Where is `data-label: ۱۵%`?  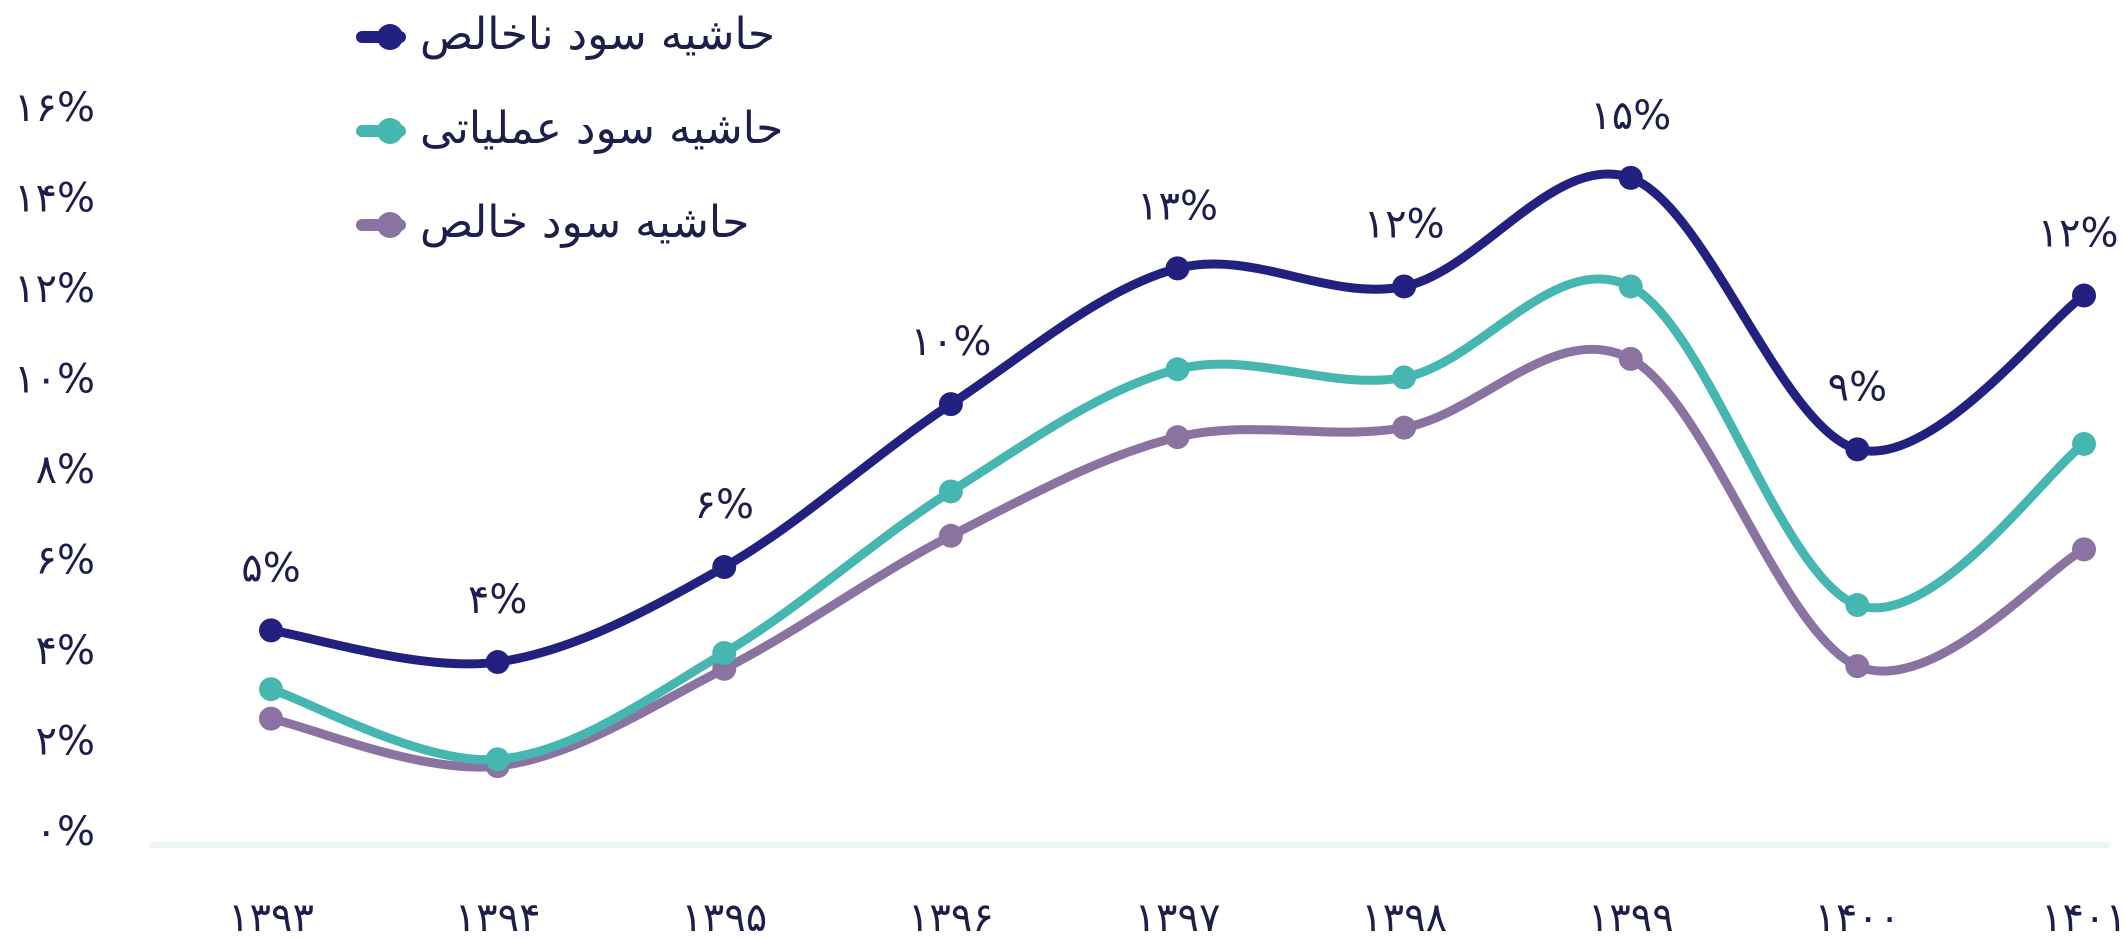
data-label: ۱۵% is located at coordinates (1630, 116).